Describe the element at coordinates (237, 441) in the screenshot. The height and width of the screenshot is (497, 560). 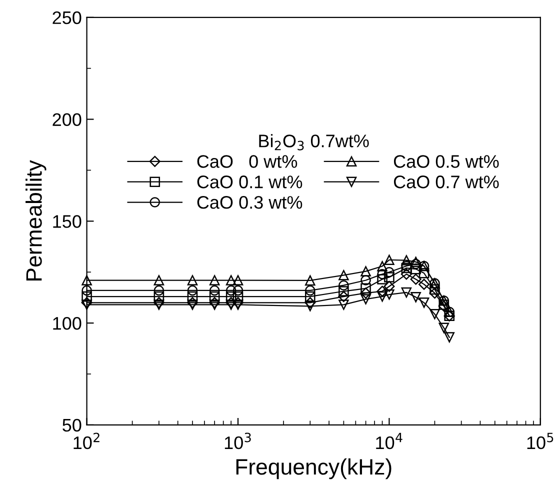
I see `x-tick-label: 10$^{3}$` at that location.